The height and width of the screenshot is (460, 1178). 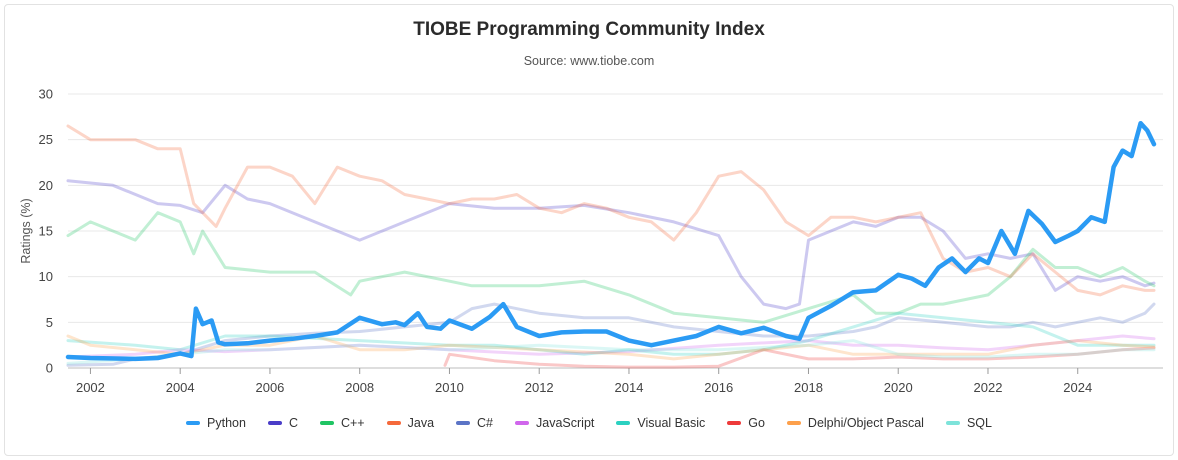 I want to click on x-tick-label: 2008, so click(x=359, y=387).